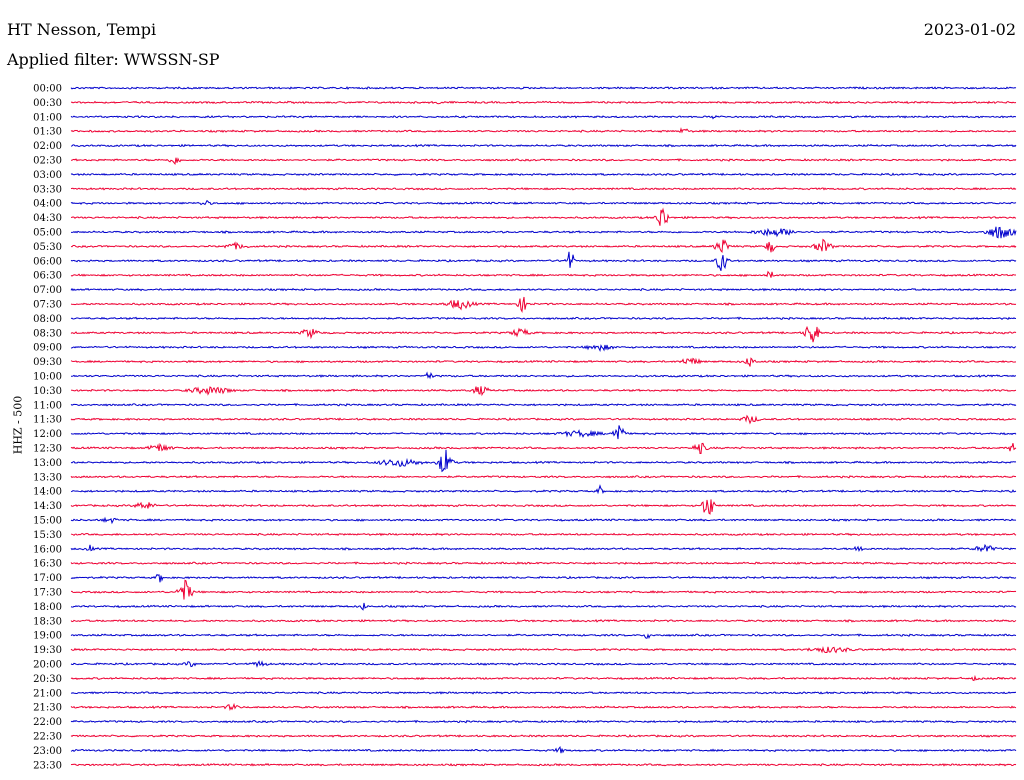 The height and width of the screenshot is (780, 1024). Describe the element at coordinates (113, 59) in the screenshot. I see `filter-label: Applied filter: WWSSN-SP` at that location.